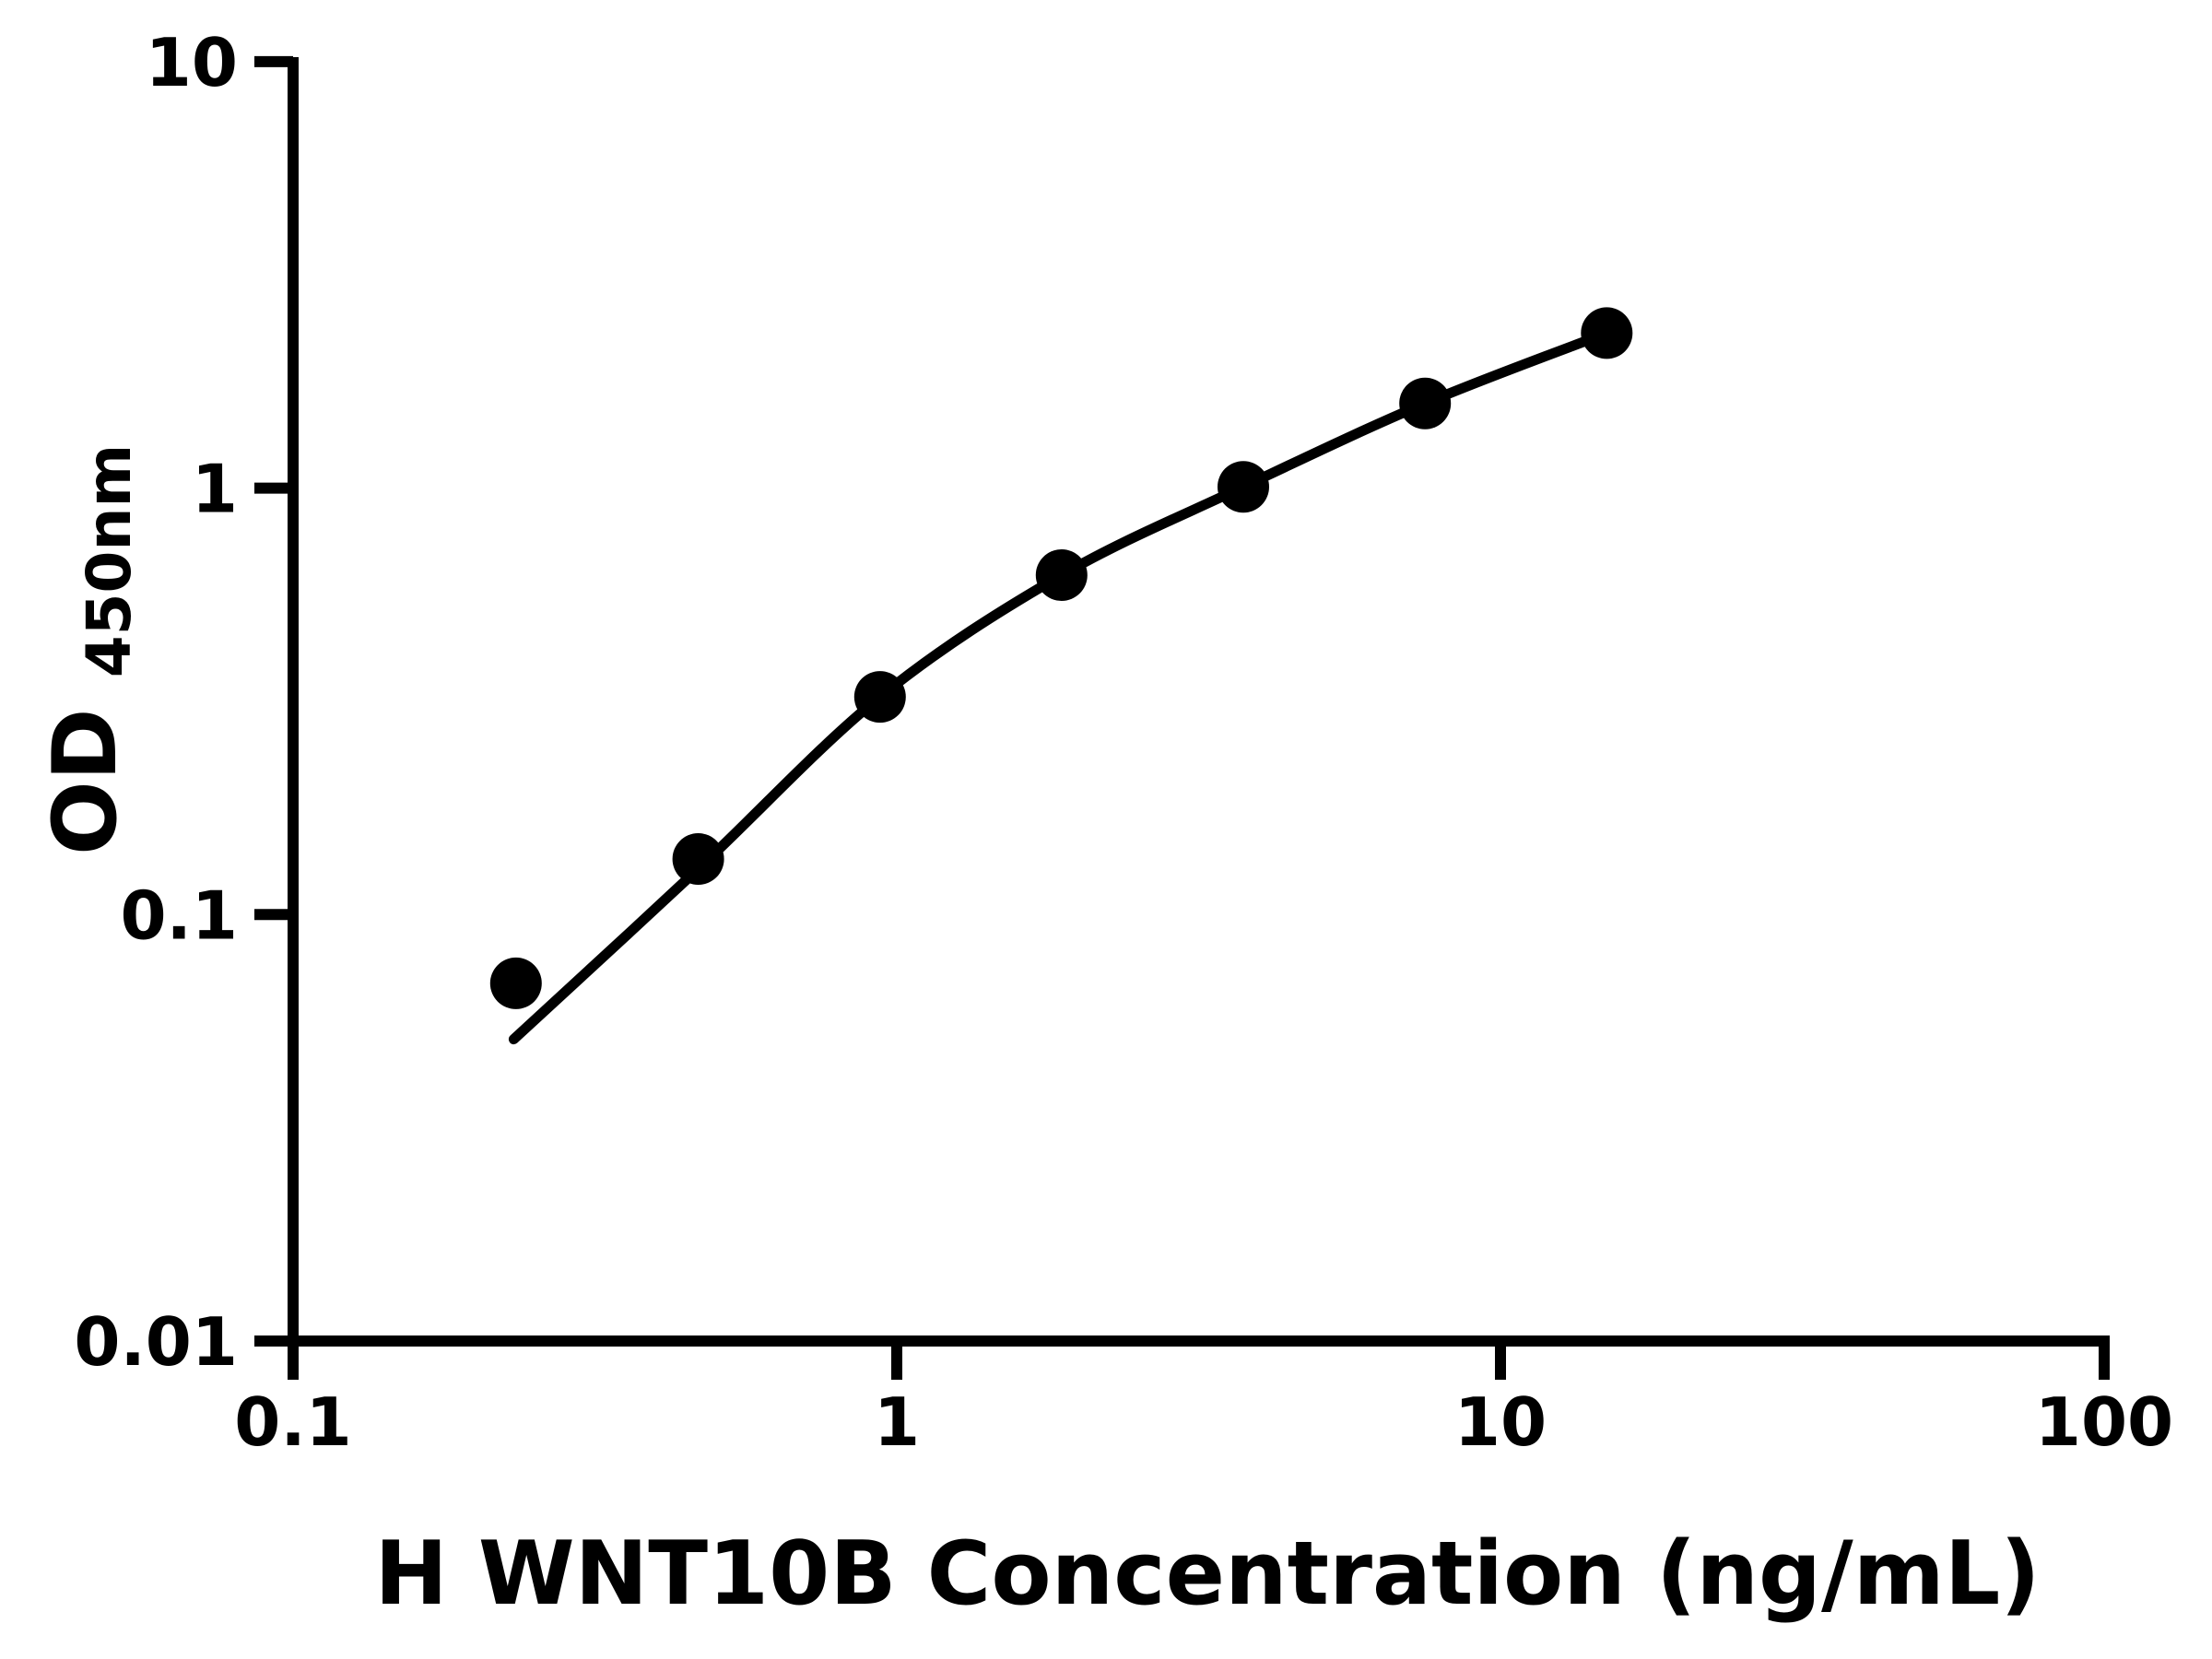 The height and width of the screenshot is (1659, 2212). What do you see at coordinates (85, 781) in the screenshot?
I see `y-axis-title-main: OD` at bounding box center [85, 781].